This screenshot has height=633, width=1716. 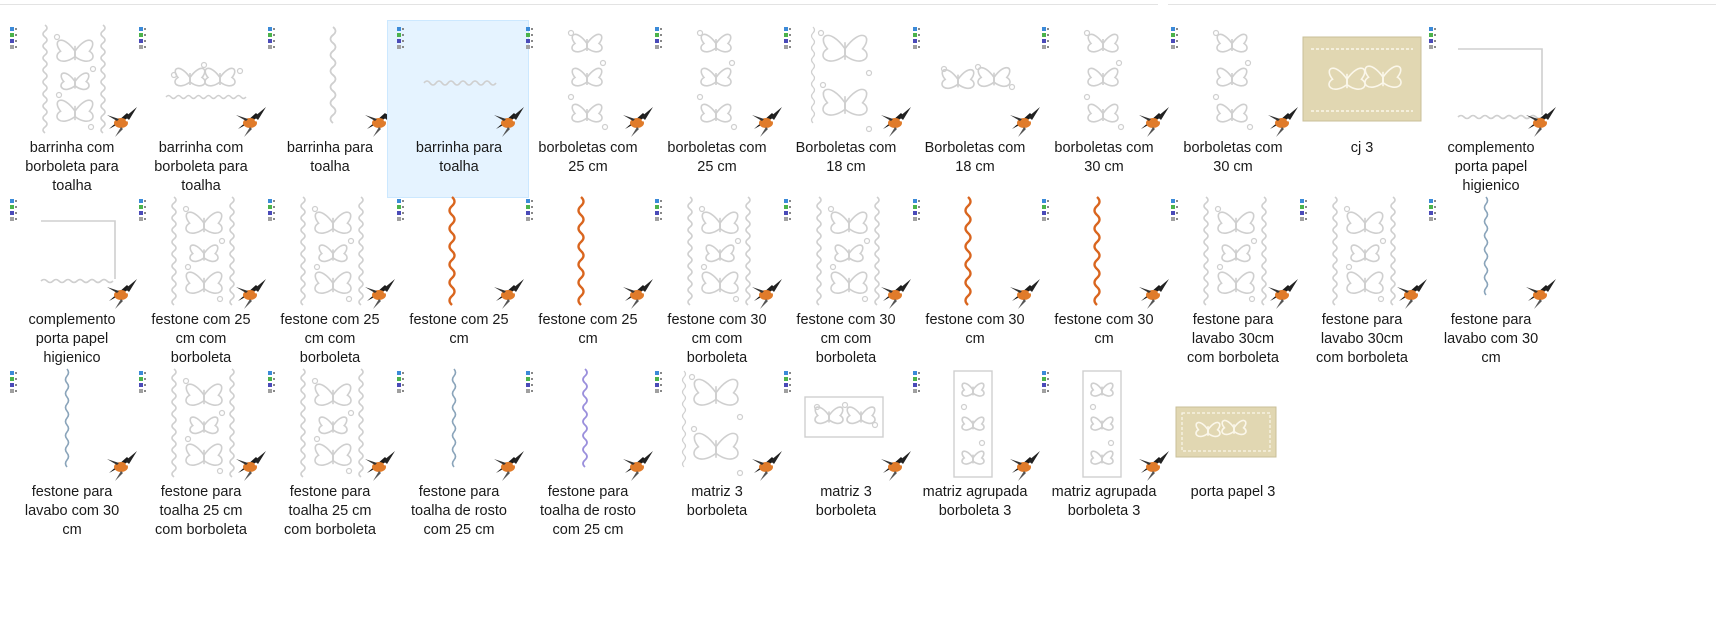 I want to click on file-item: porta papel 3, so click(x=1232, y=453).